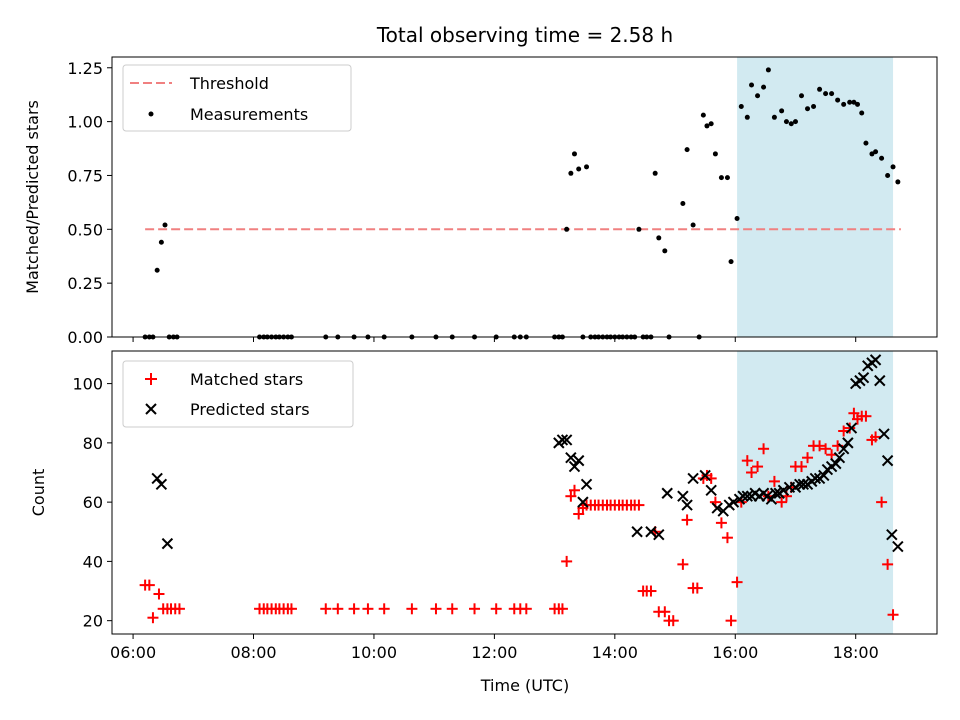 This screenshot has height=720, width=960. I want to click on y-tick-label: 0.00, so click(85, 337).